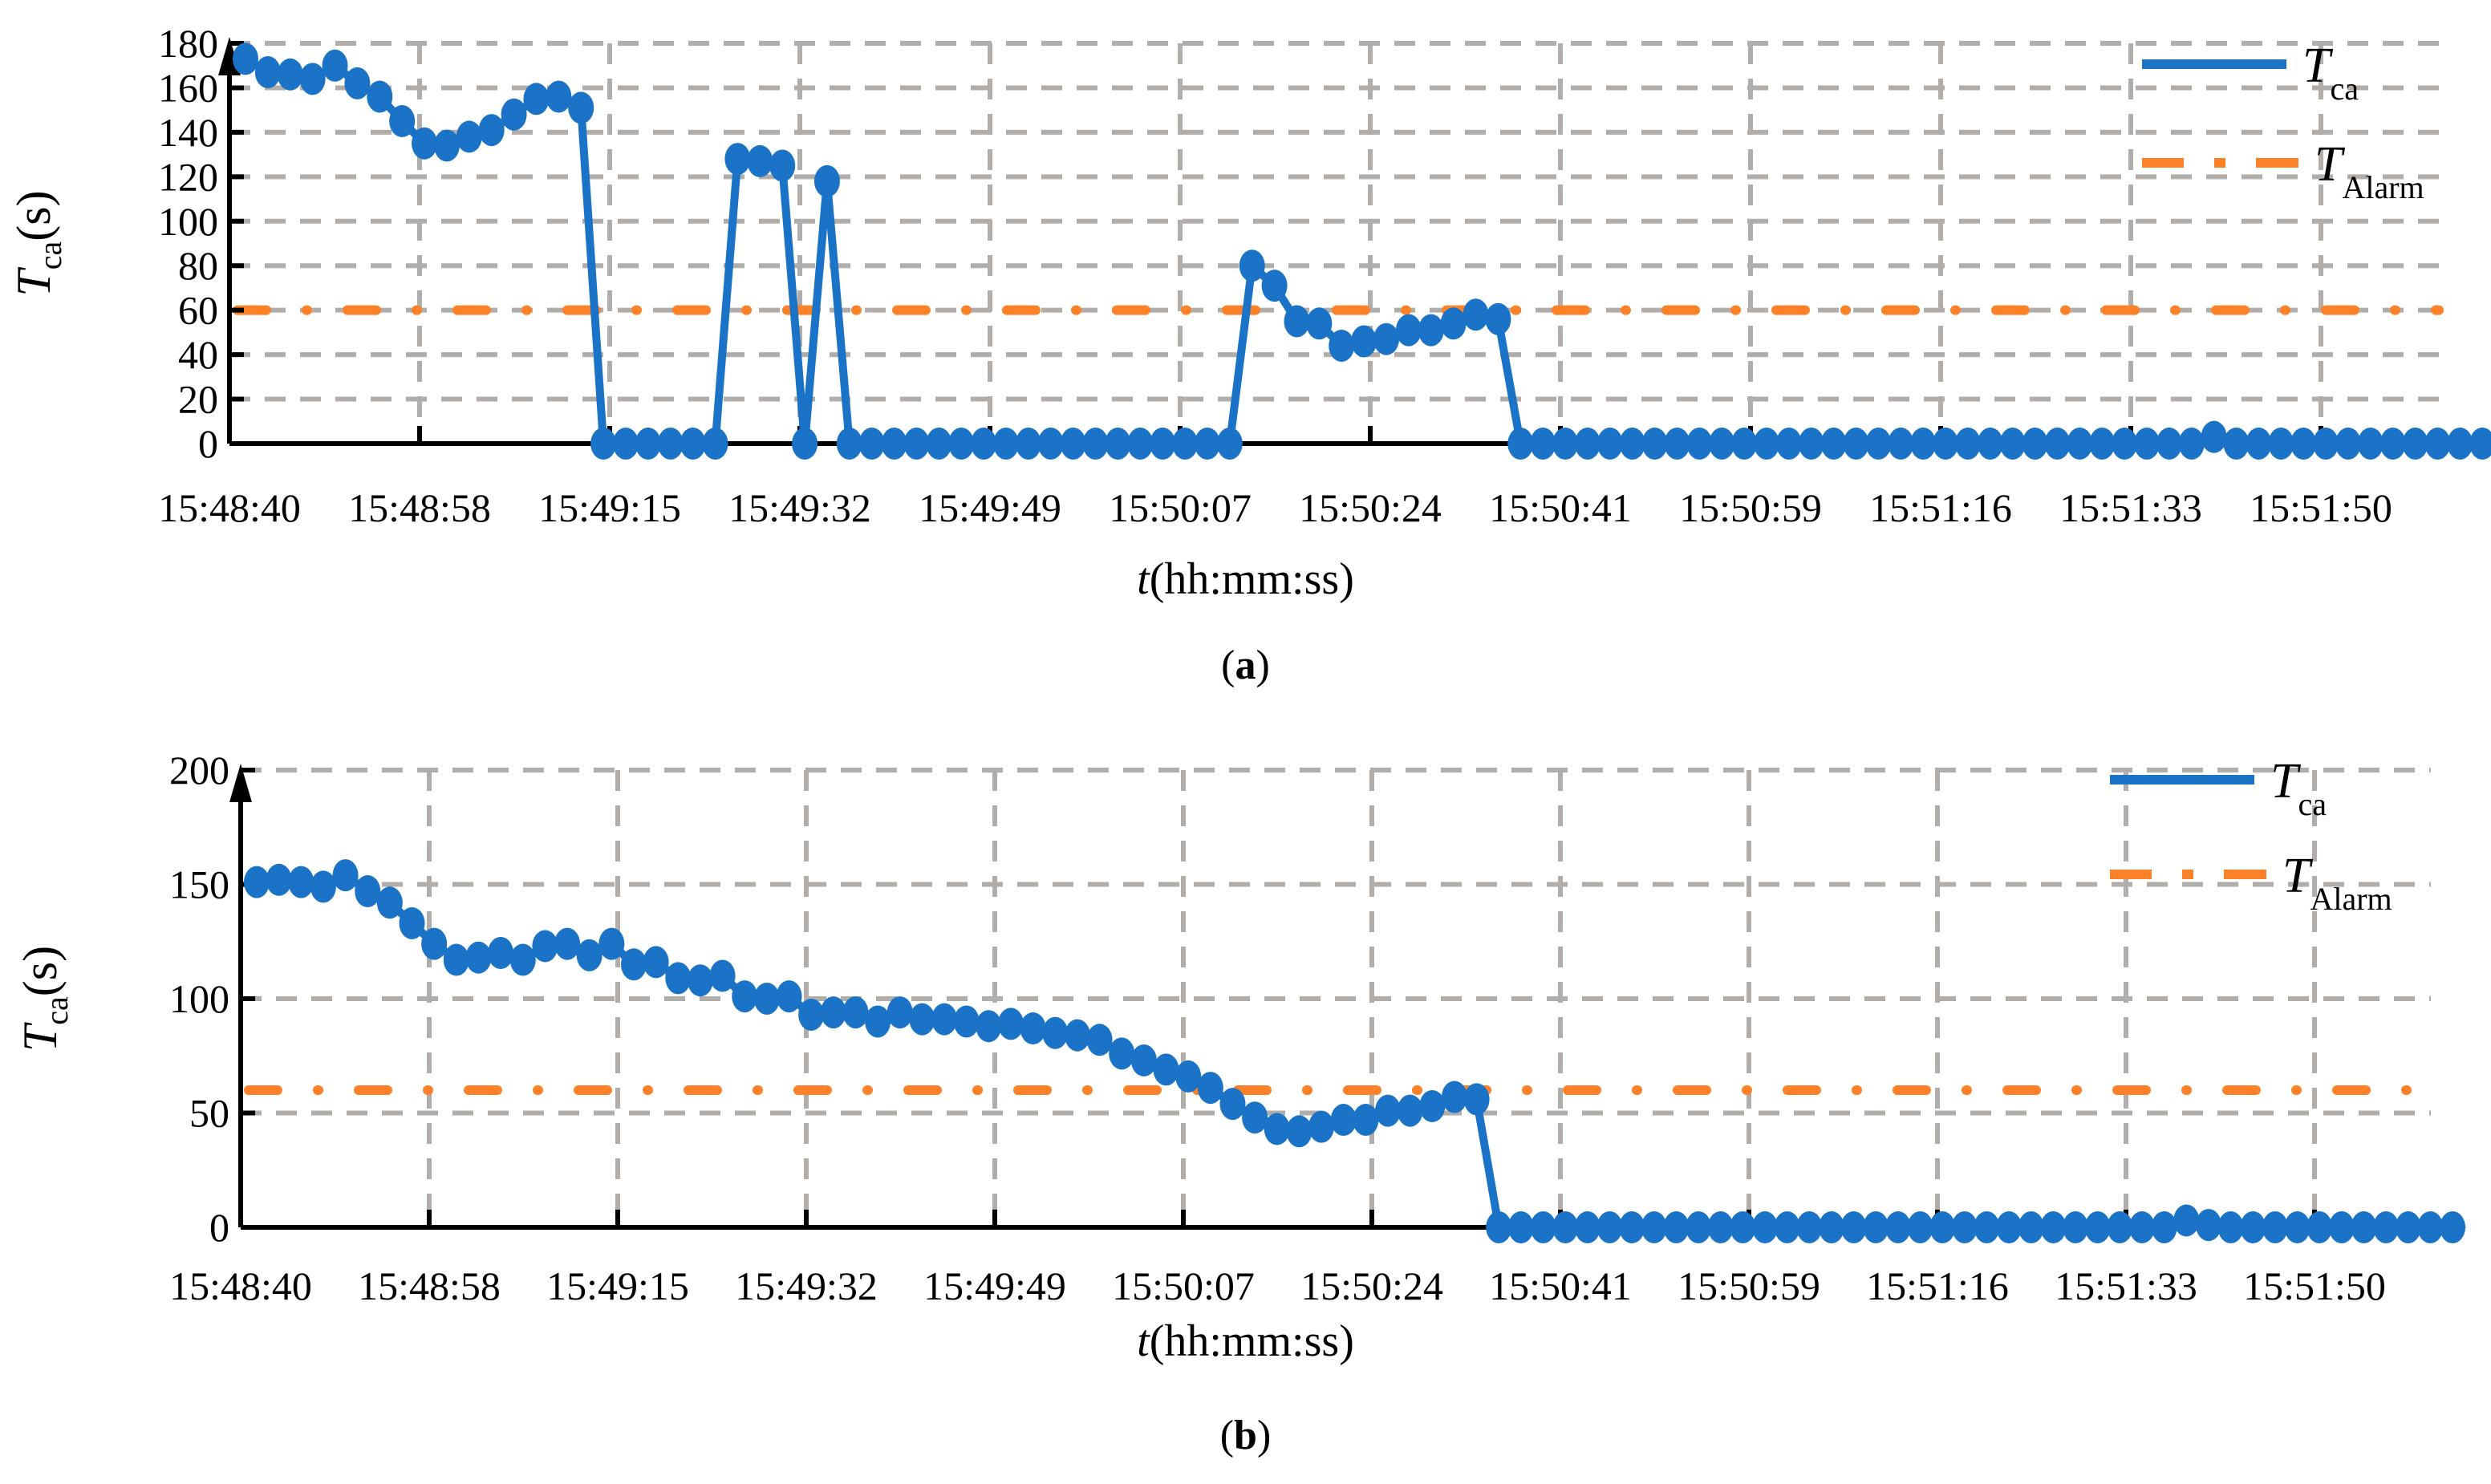 The image size is (2491, 1484). I want to click on y-tick-label: 80, so click(198, 265).